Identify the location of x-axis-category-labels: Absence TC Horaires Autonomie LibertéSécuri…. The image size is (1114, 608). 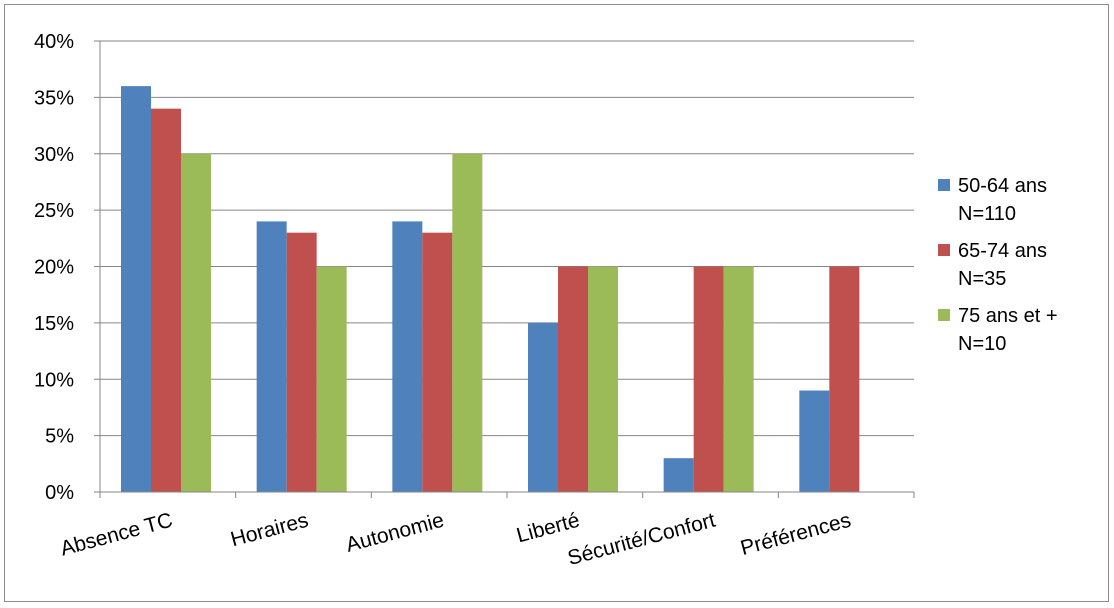
(456, 540).